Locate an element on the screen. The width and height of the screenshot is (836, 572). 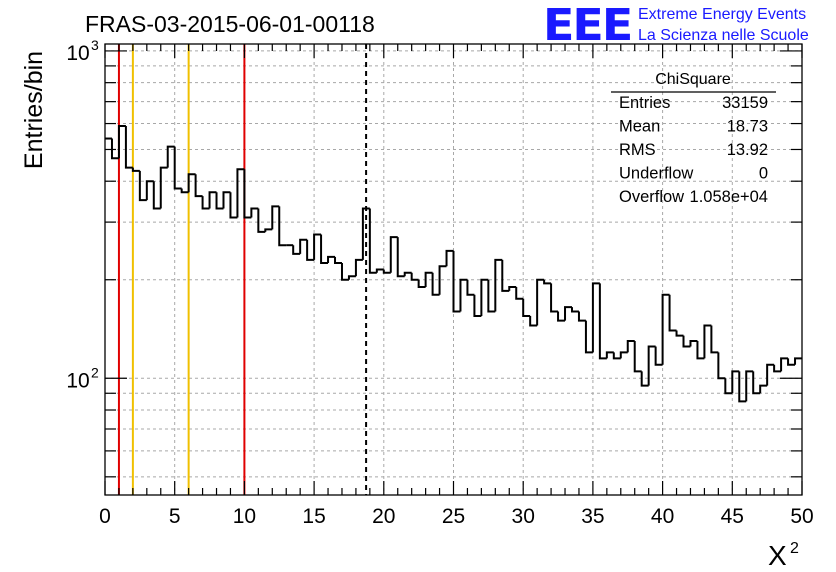
x-axis-label-base: X is located at coordinates (777, 555).